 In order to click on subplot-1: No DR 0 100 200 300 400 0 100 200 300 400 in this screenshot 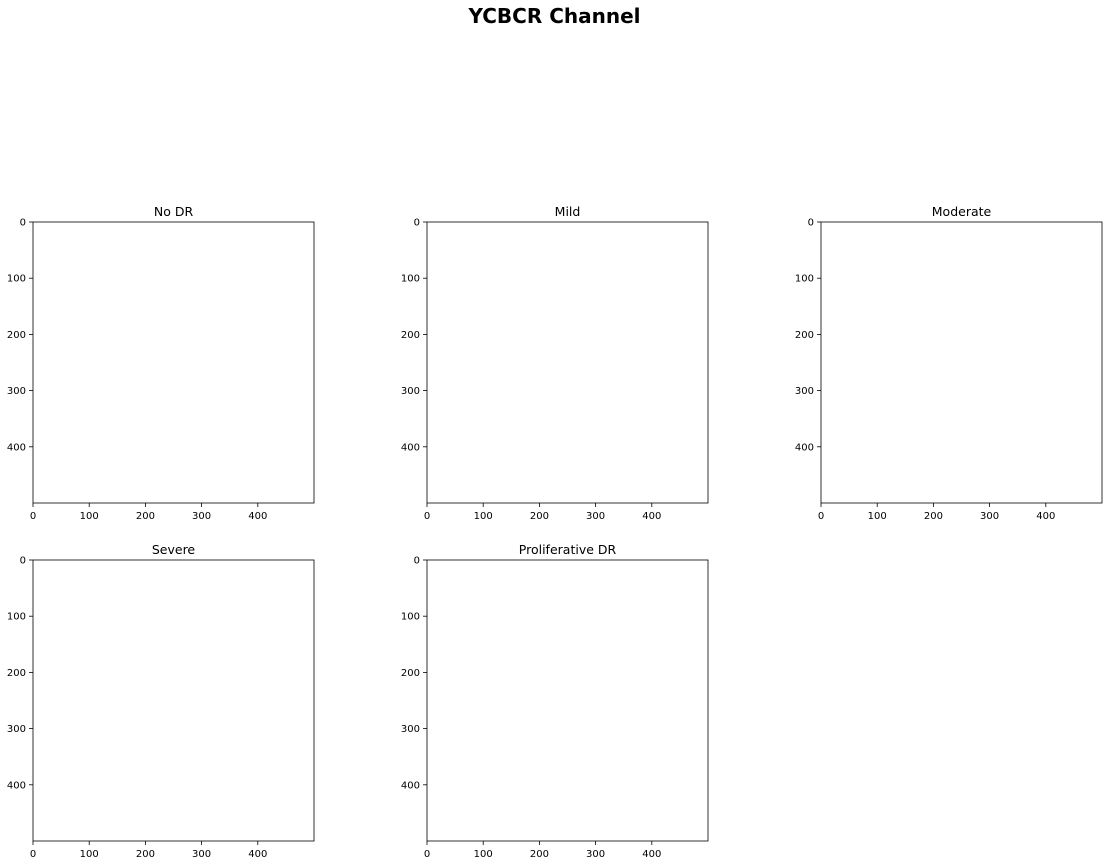, I will do `click(161, 363)`.